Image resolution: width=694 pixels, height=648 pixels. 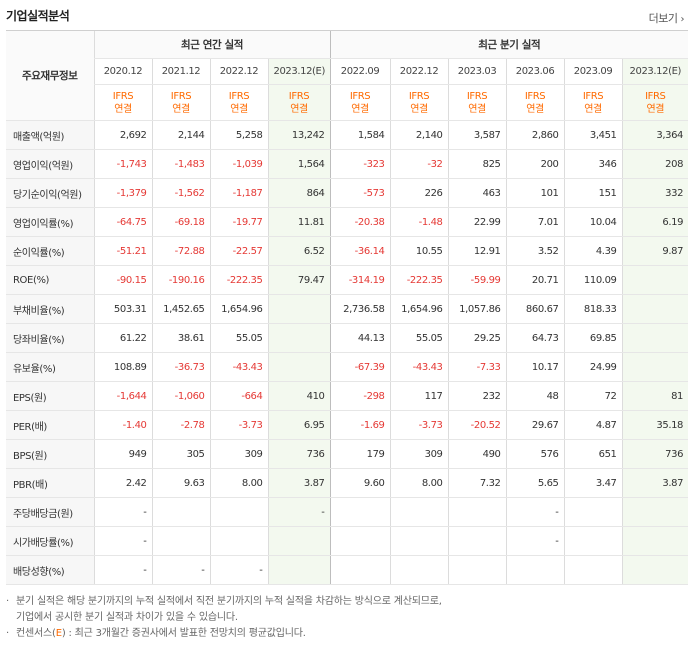 I want to click on table-cell: -1.48, so click(x=419, y=222).